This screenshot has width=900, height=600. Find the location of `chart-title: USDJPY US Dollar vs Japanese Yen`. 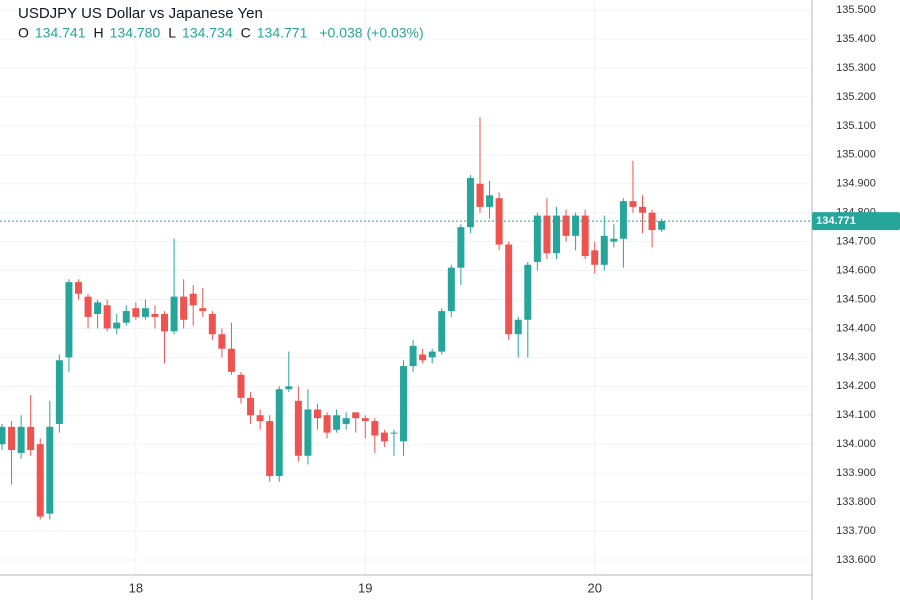

chart-title: USDJPY US Dollar vs Japanese Yen is located at coordinates (140, 13).